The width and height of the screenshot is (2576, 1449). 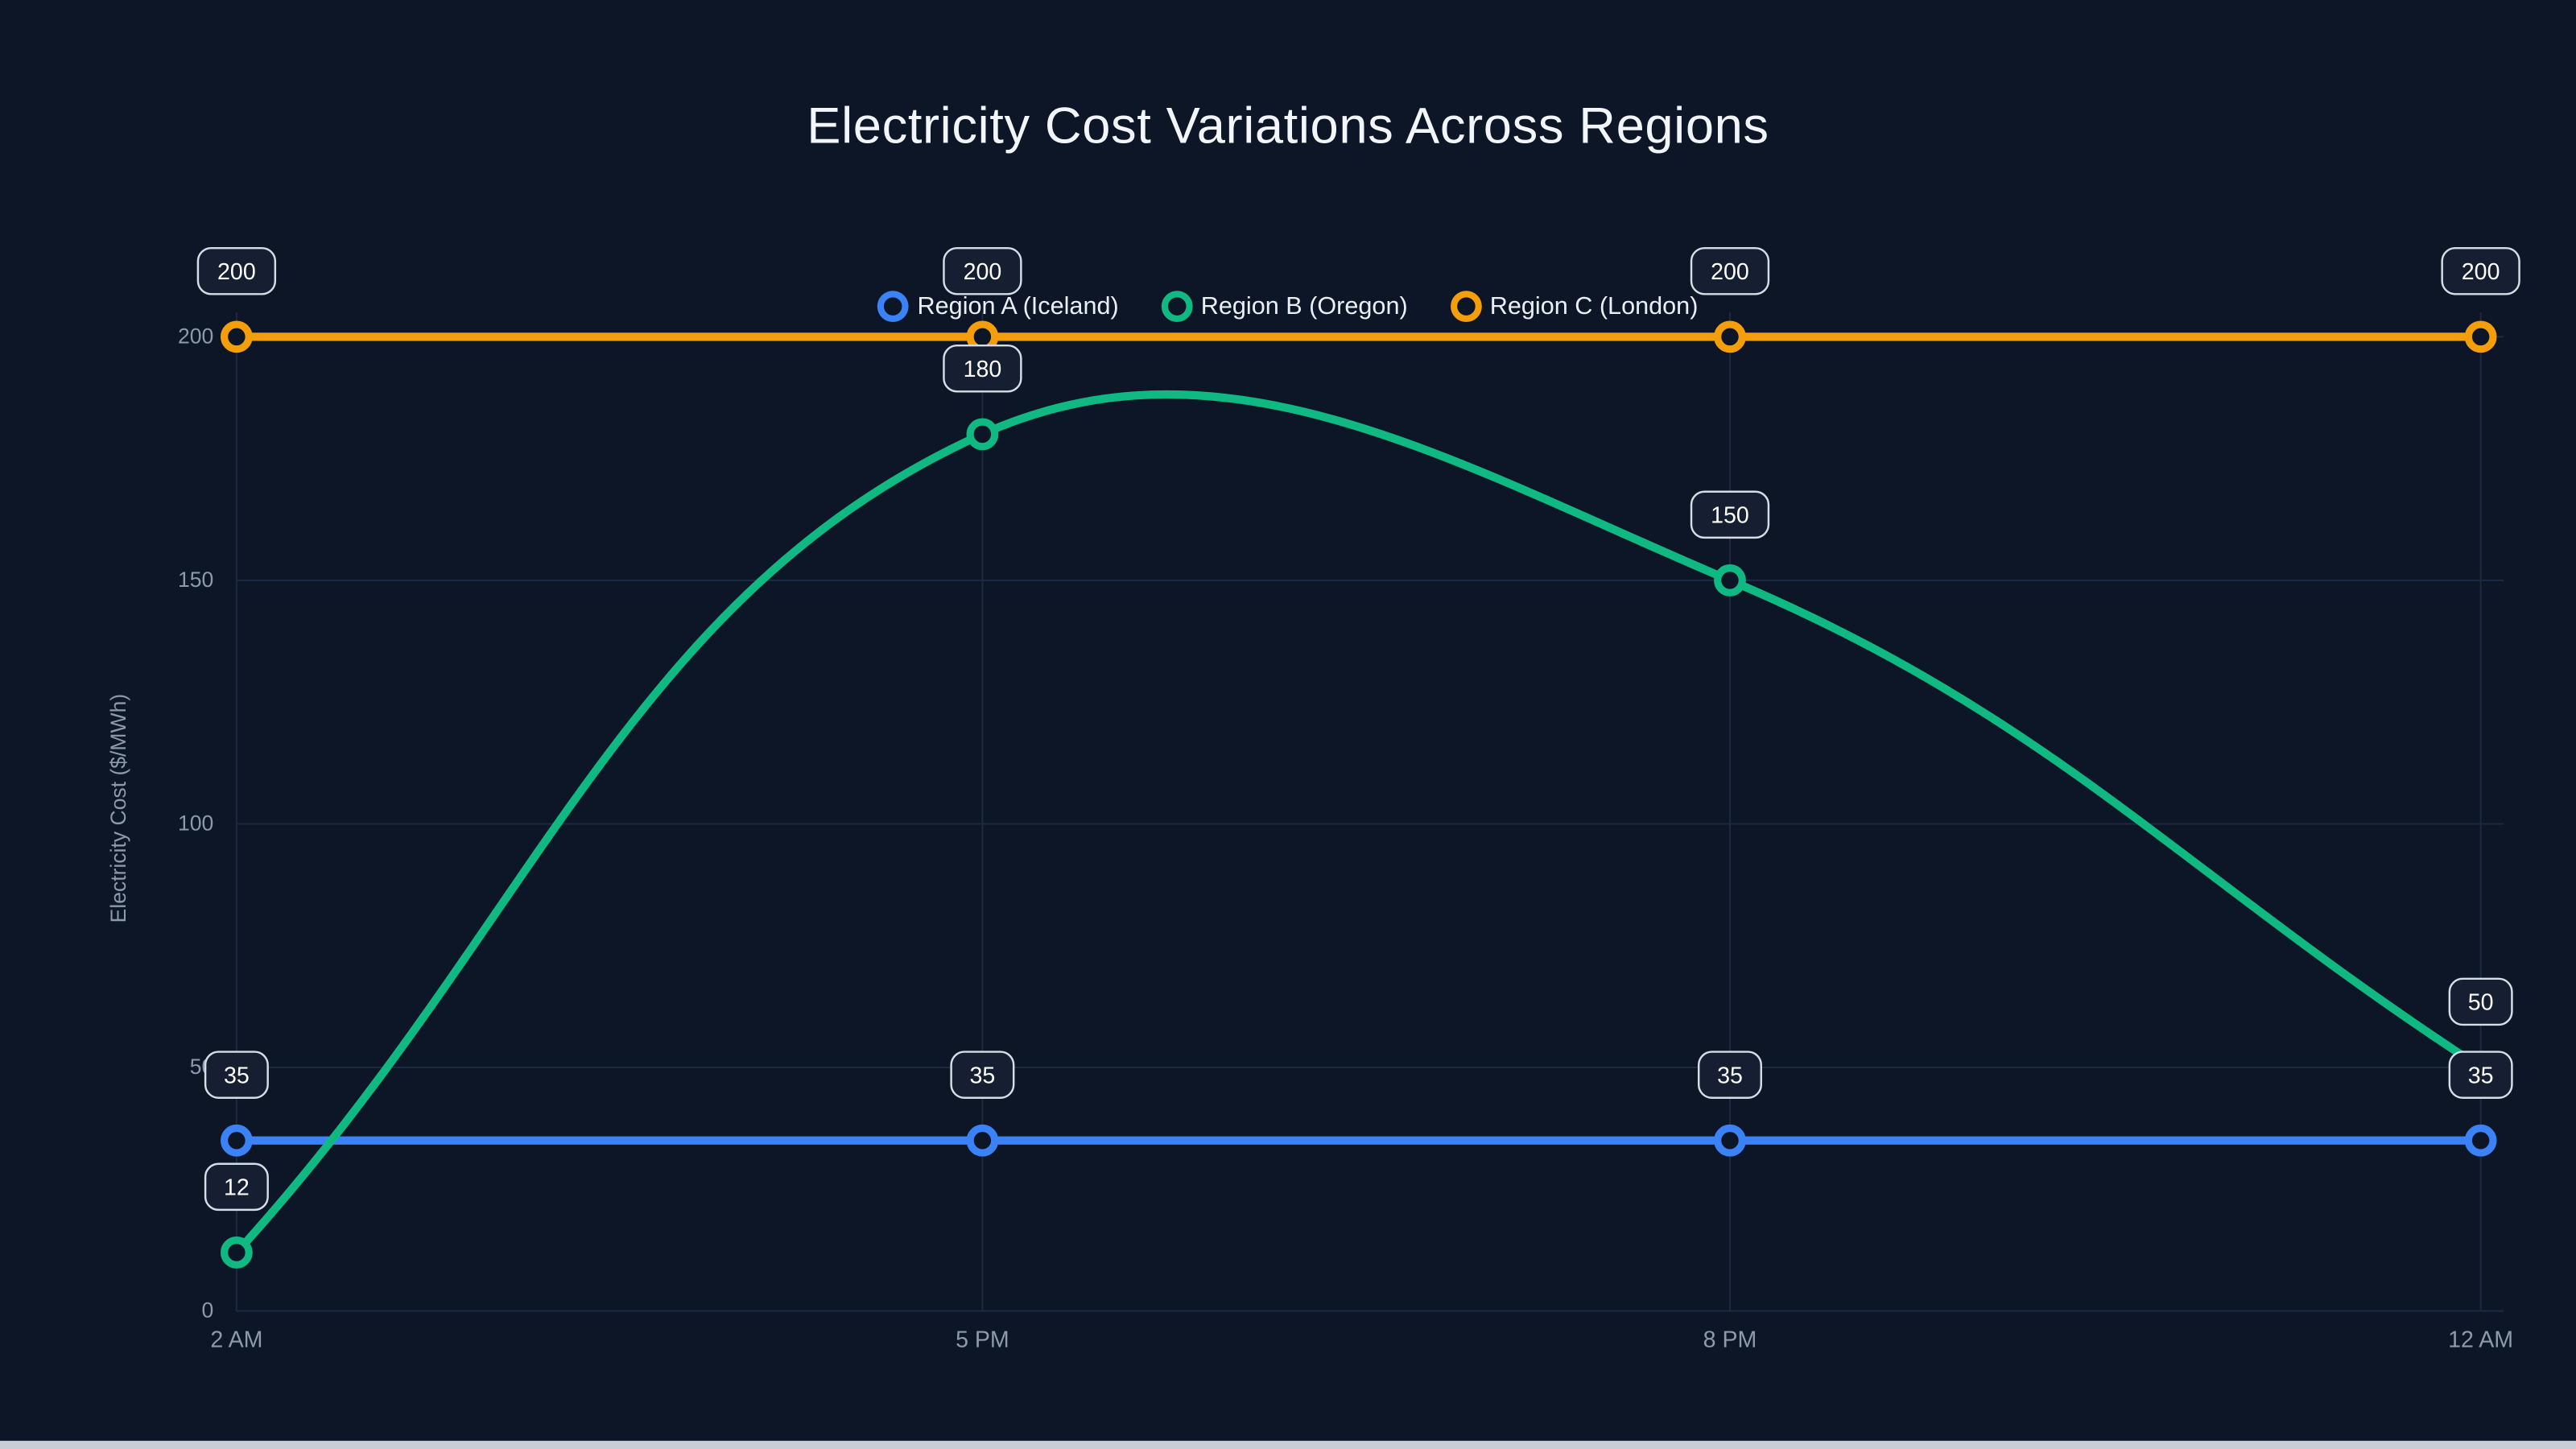 I want to click on point-label: 12, so click(x=237, y=1188).